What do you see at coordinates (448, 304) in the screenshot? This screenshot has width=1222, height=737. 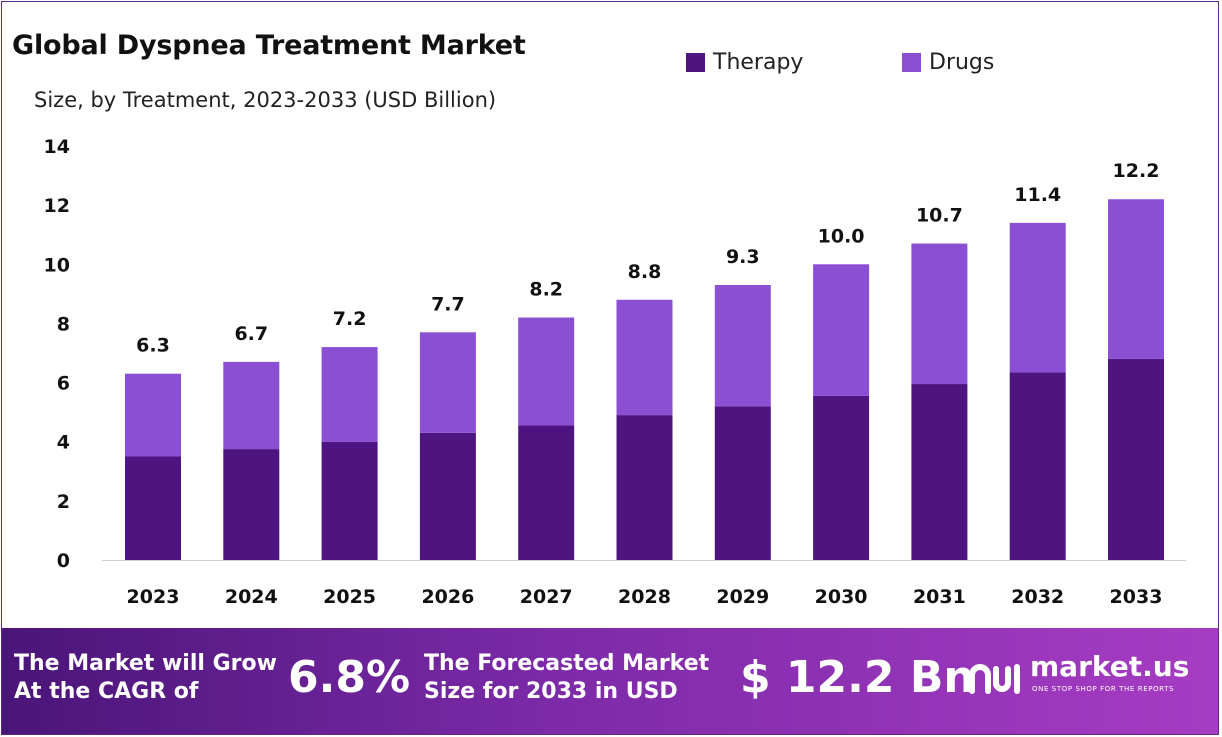 I see `data-label-total: 7.7` at bounding box center [448, 304].